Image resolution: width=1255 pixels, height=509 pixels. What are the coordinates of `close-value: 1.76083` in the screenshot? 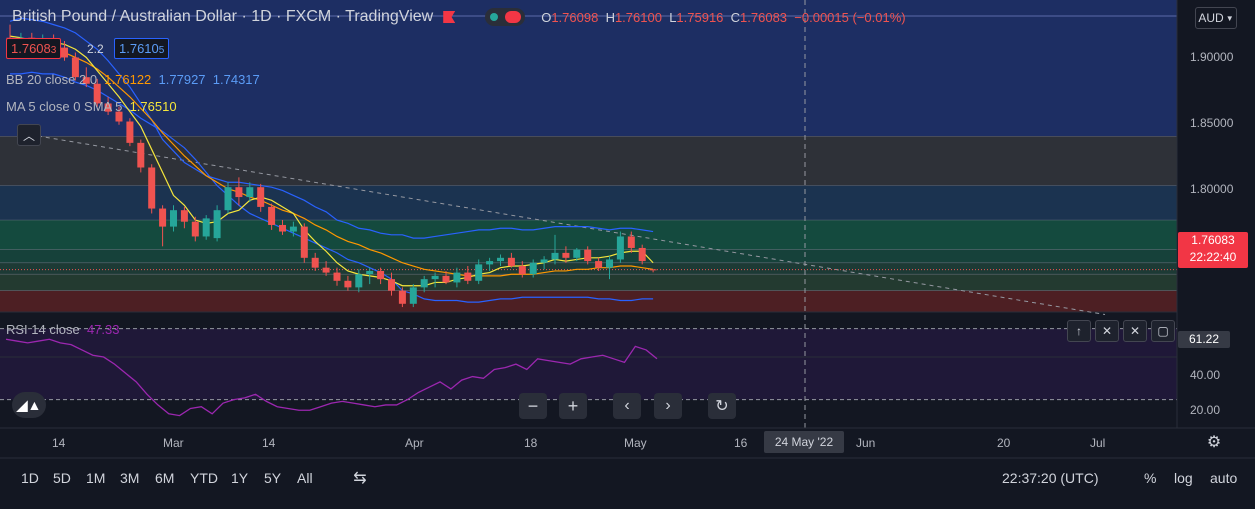 It's located at (764, 17).